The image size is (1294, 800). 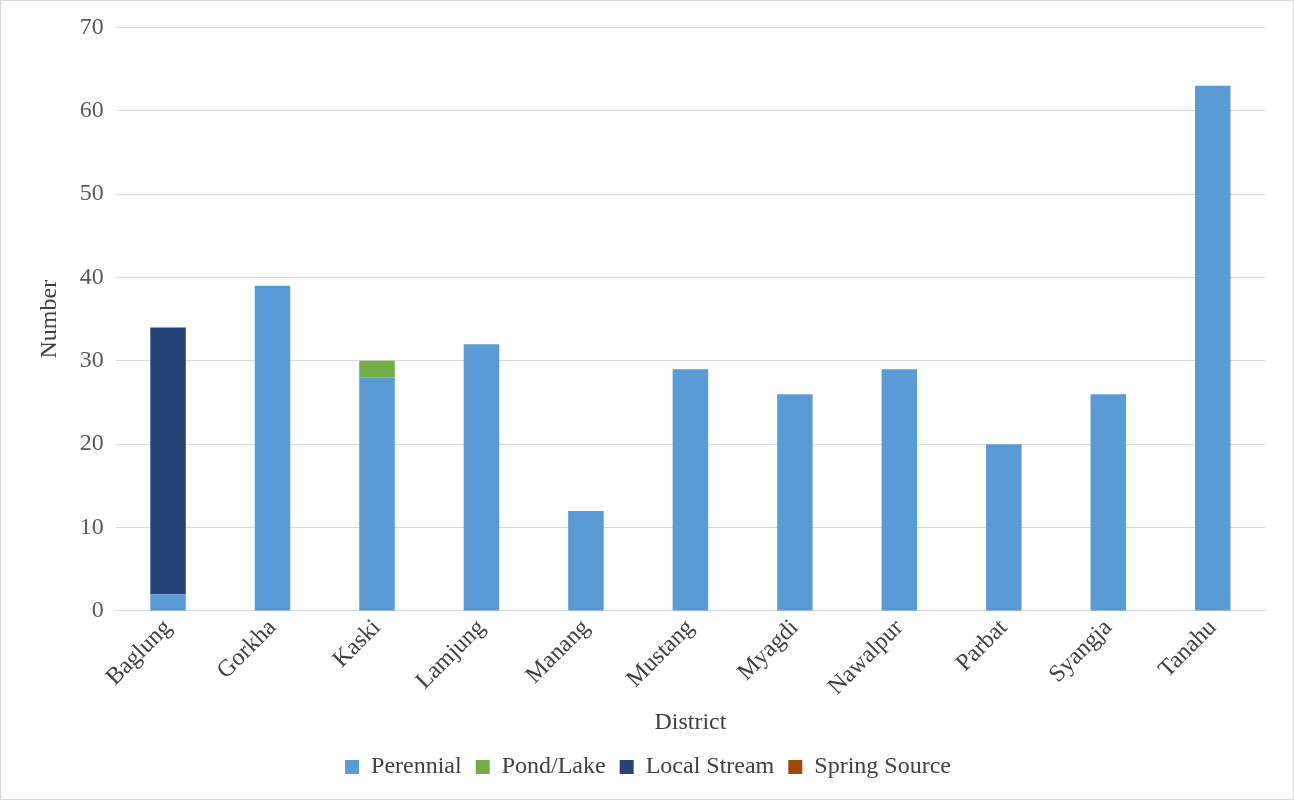 I want to click on y-tick-label: 50, so click(x=91, y=192).